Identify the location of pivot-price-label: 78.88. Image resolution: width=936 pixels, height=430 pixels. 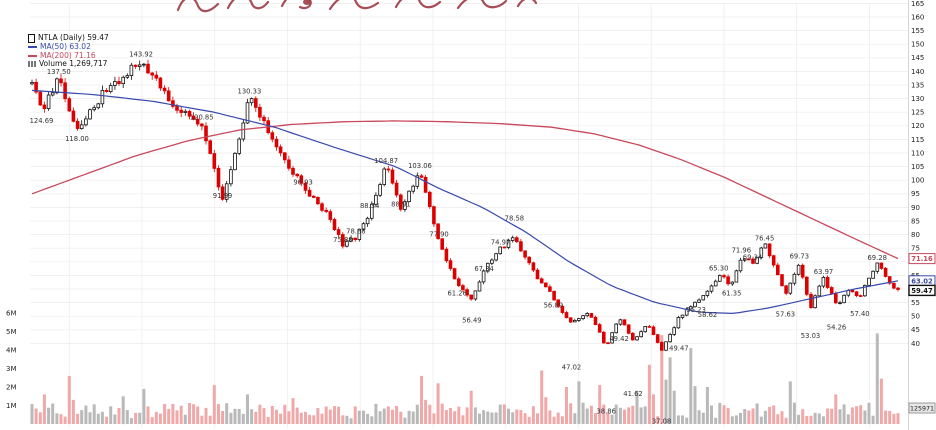
(355, 232).